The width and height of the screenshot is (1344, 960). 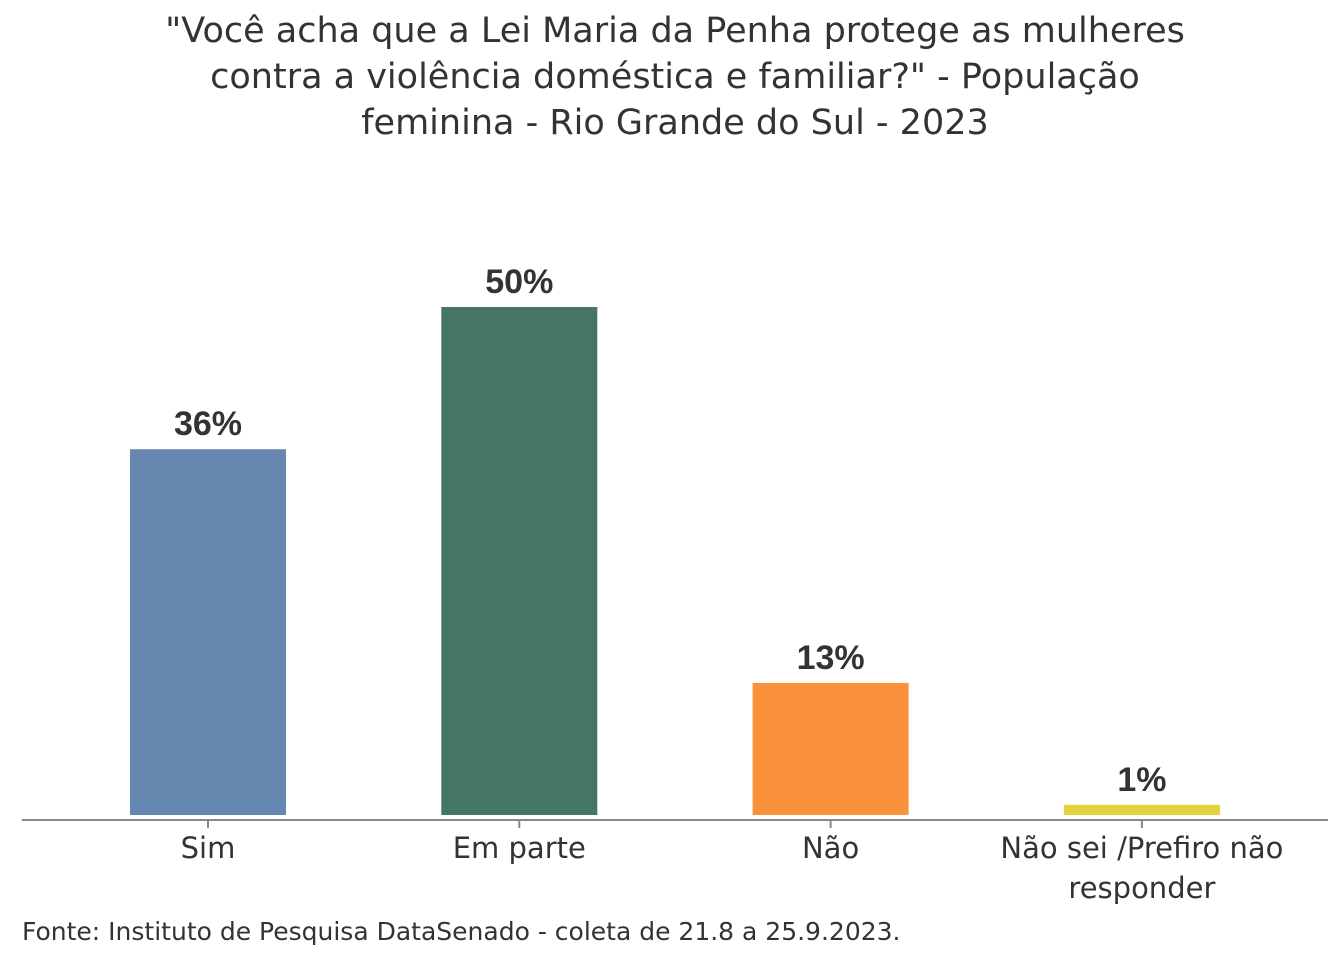 I want to click on x-tick-label: responder, so click(x=1141, y=888).